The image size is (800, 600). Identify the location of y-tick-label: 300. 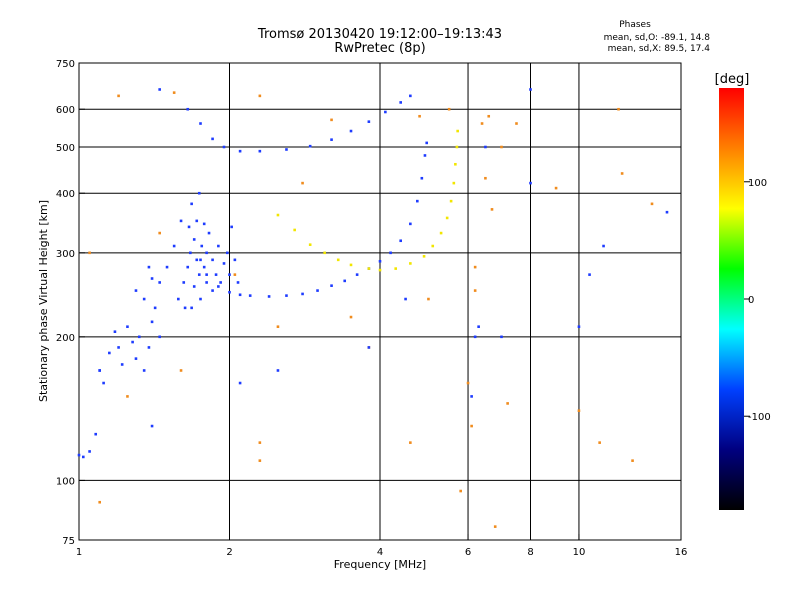
(65, 254).